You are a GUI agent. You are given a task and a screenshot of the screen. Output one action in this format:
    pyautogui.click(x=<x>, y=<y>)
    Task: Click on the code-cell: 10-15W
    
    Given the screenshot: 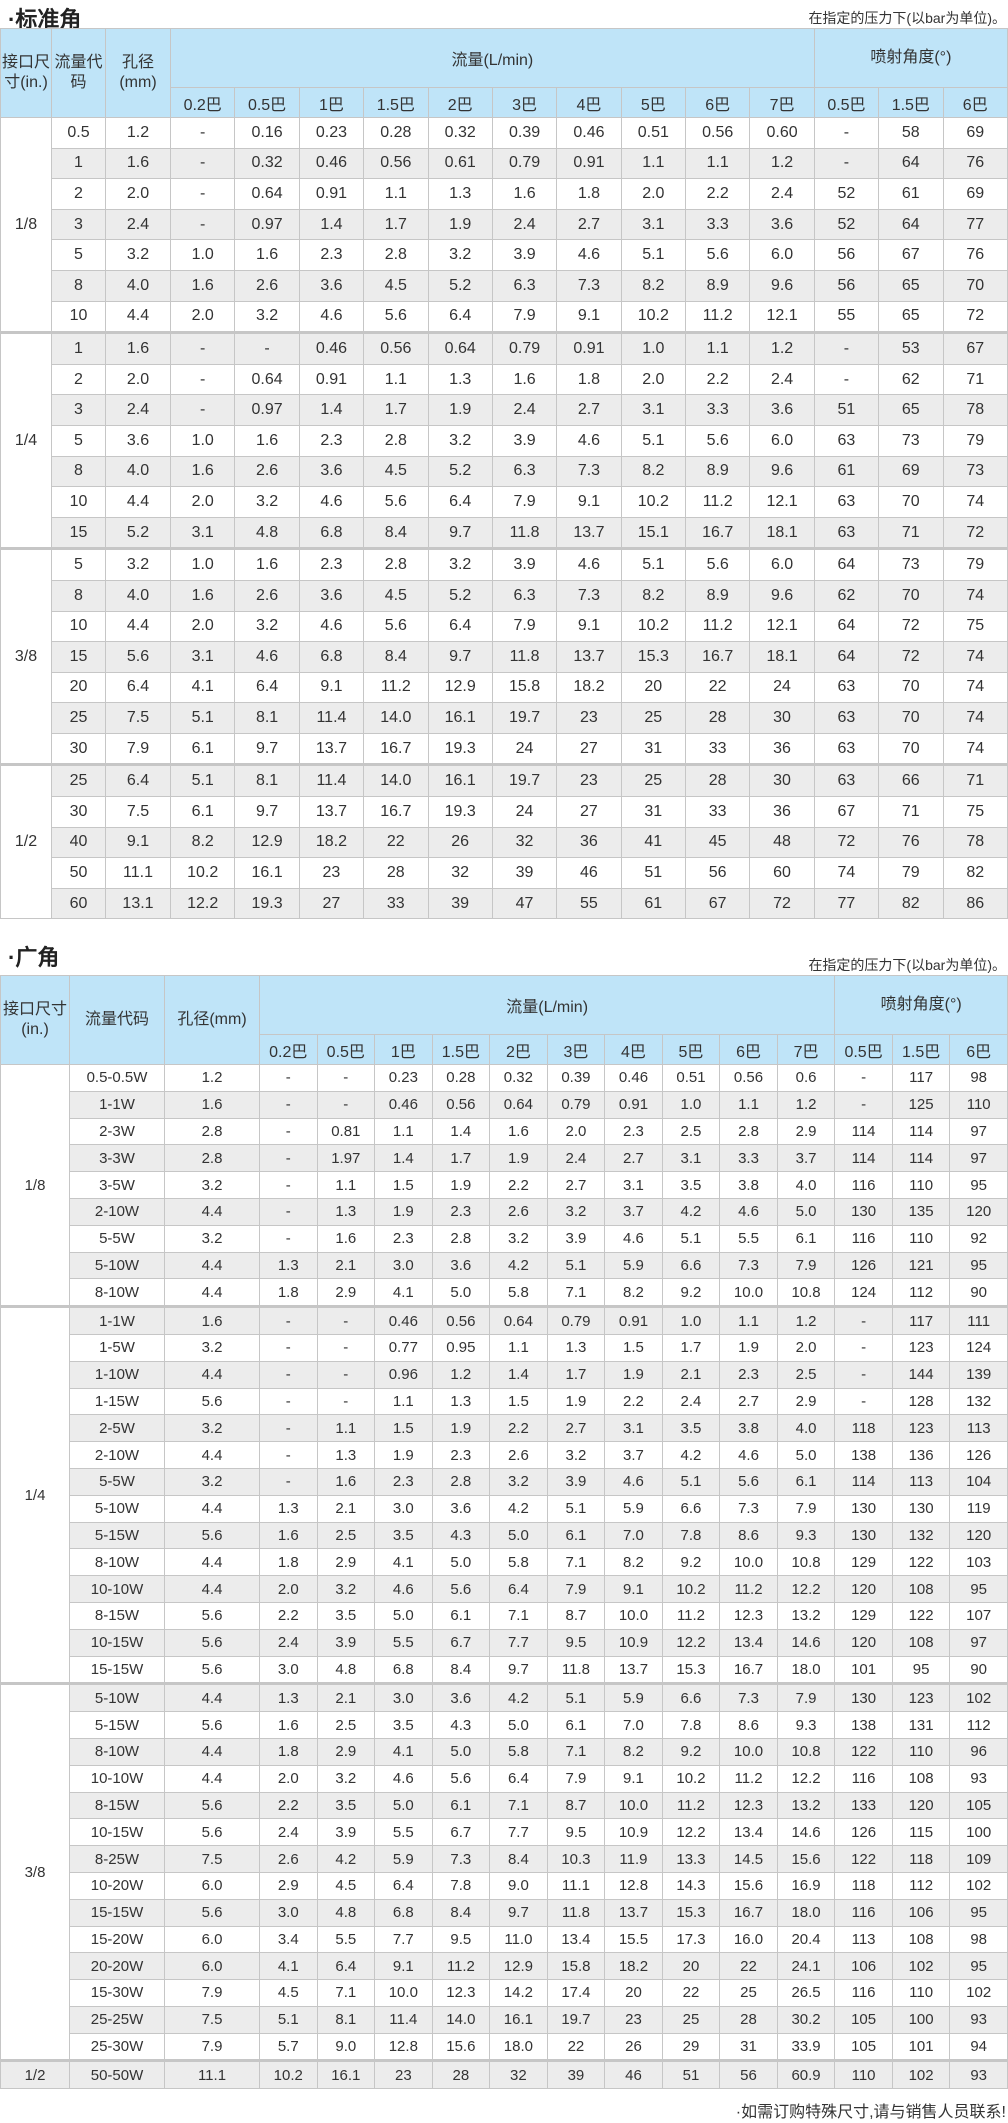 What is the action you would take?
    pyautogui.click(x=117, y=1642)
    